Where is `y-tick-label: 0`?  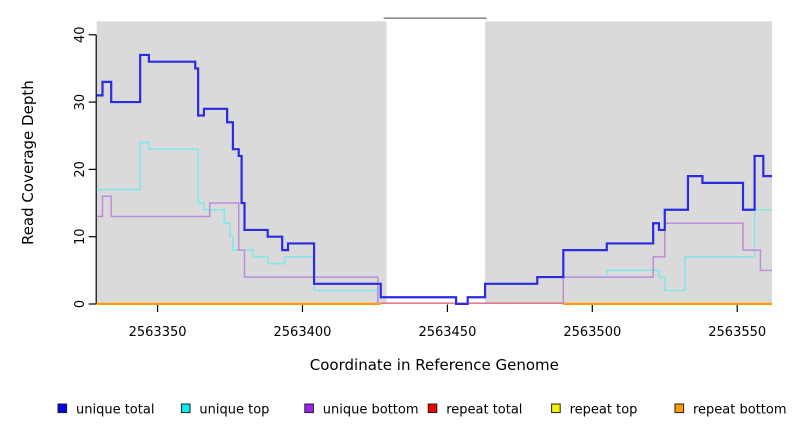
y-tick-label: 0 is located at coordinates (80, 304).